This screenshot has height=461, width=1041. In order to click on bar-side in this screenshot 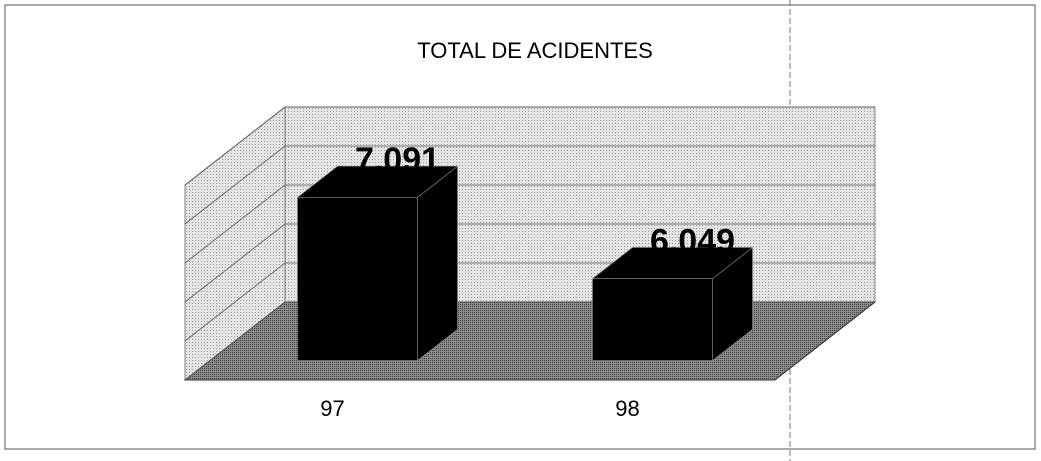, I will do `click(437, 263)`.